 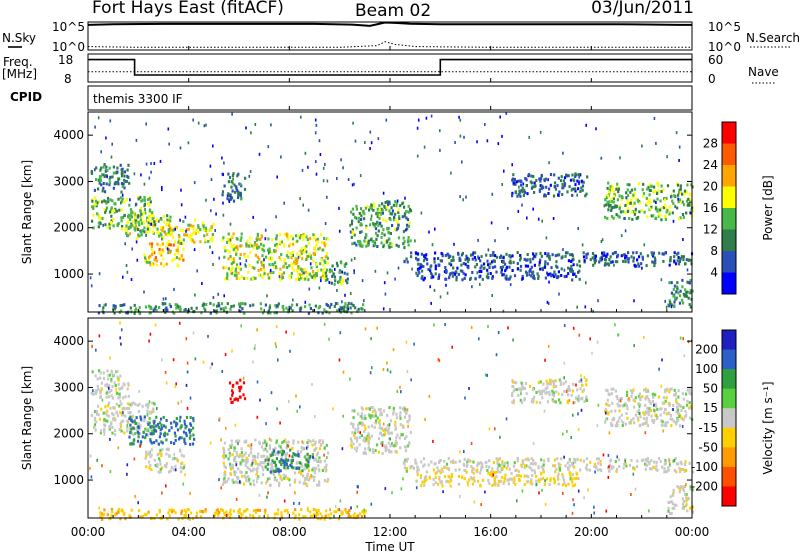 What do you see at coordinates (642, 9) in the screenshot?
I see `date-label: 03/Jun/2011` at bounding box center [642, 9].